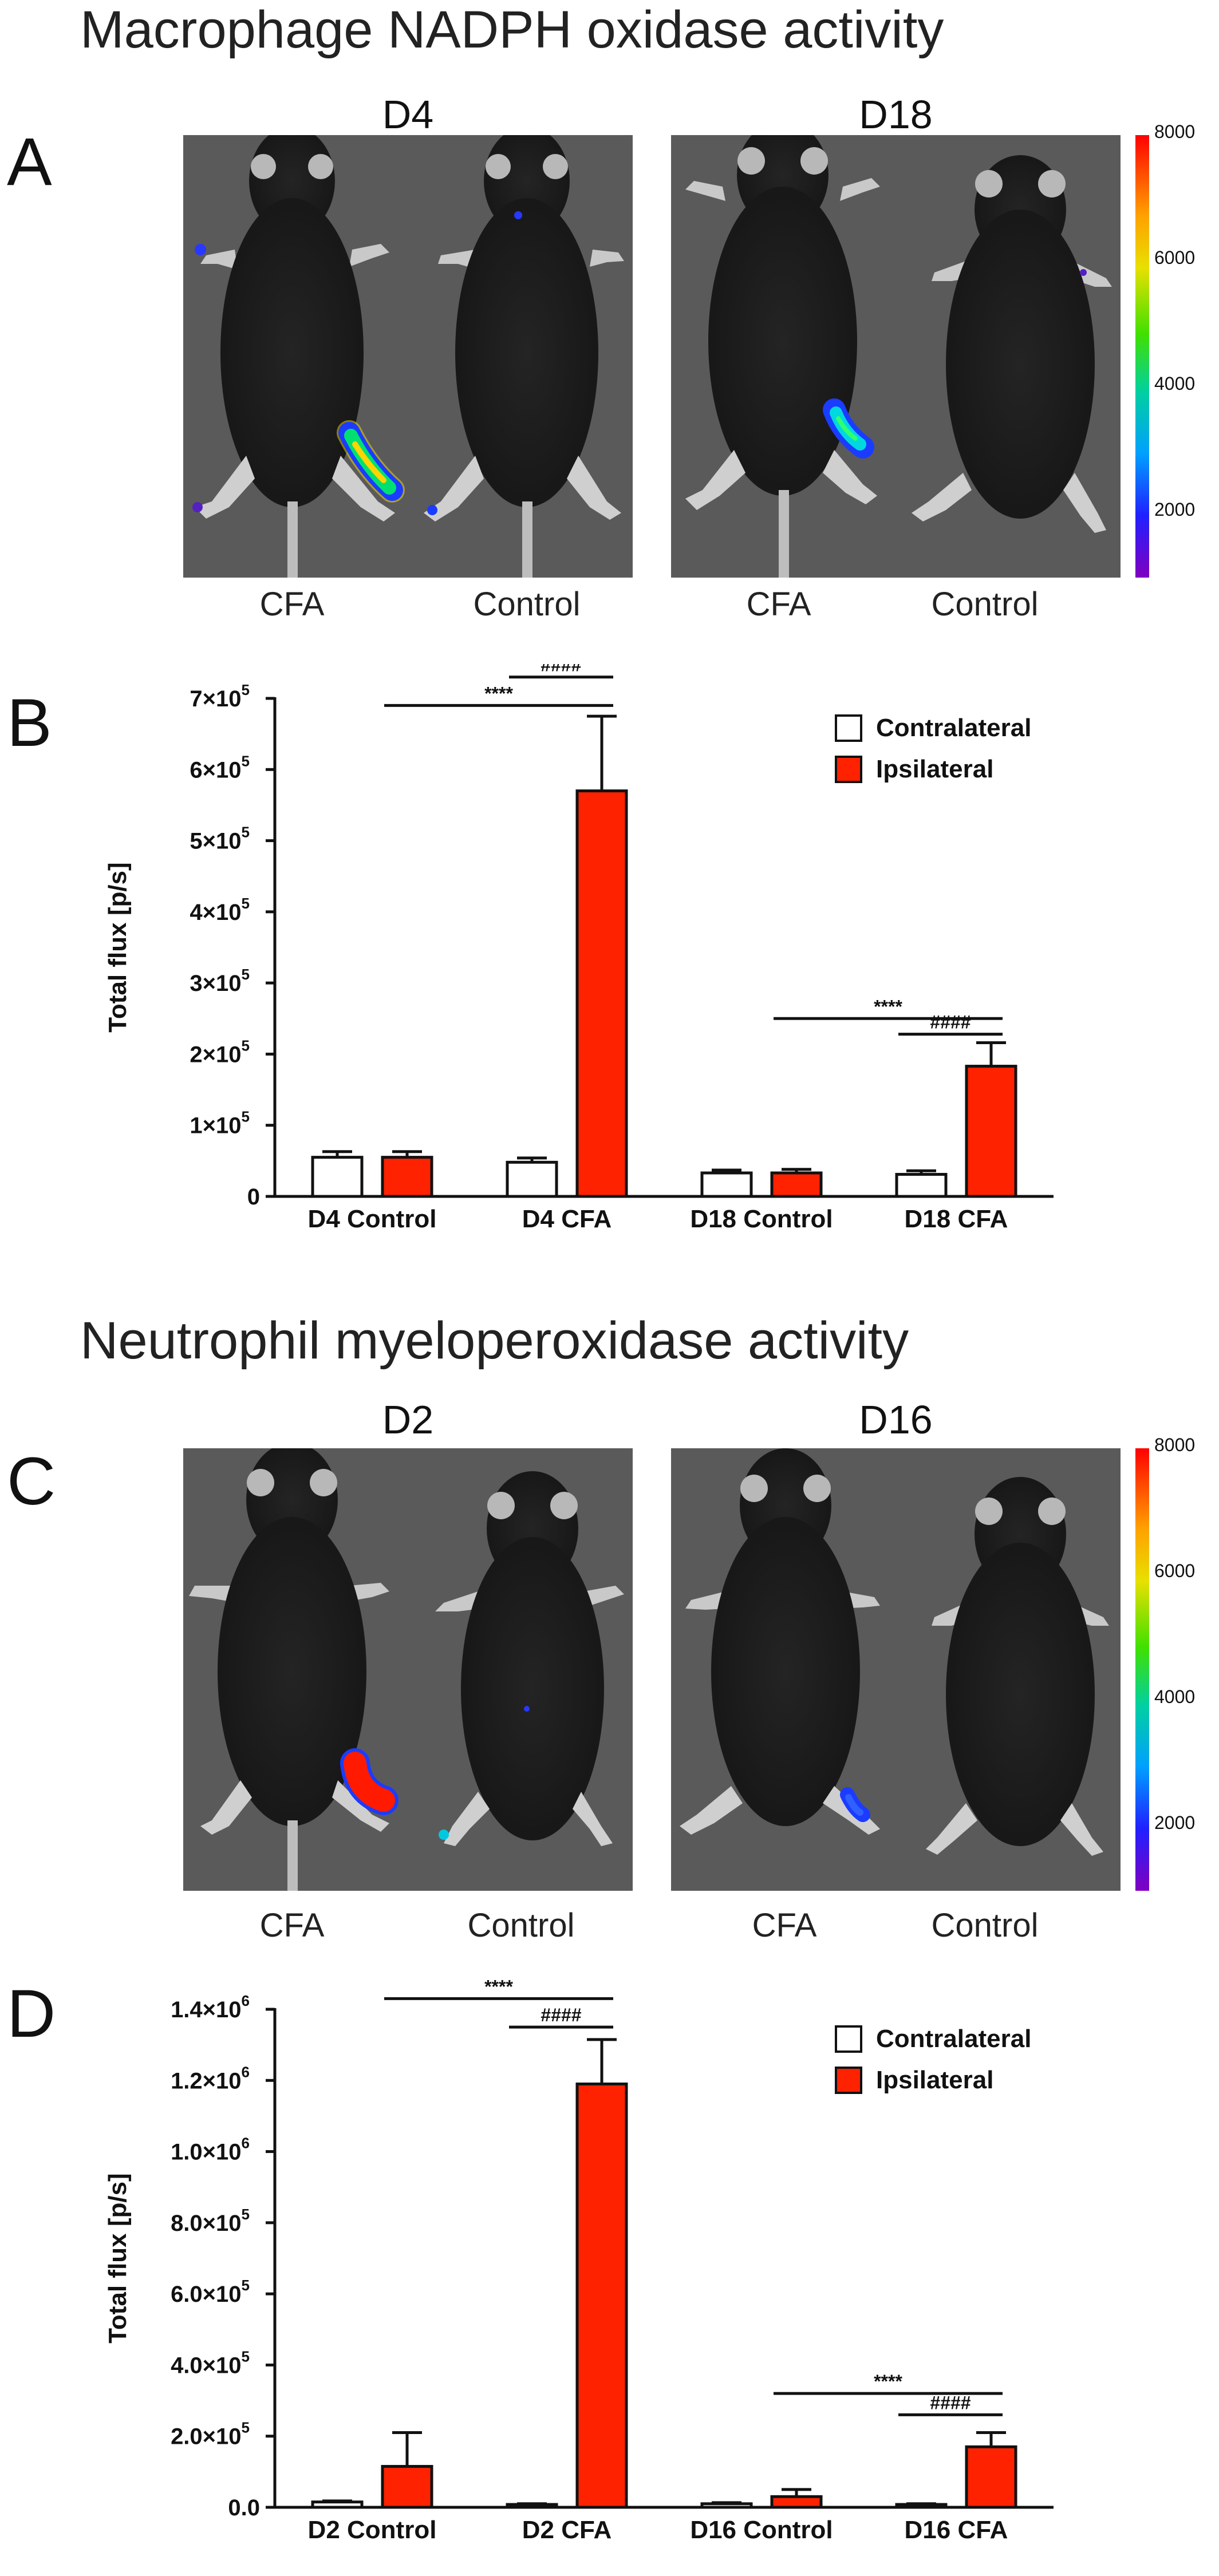 The height and width of the screenshot is (2576, 1219). What do you see at coordinates (29, 162) in the screenshot?
I see `panel-letter-a: A` at bounding box center [29, 162].